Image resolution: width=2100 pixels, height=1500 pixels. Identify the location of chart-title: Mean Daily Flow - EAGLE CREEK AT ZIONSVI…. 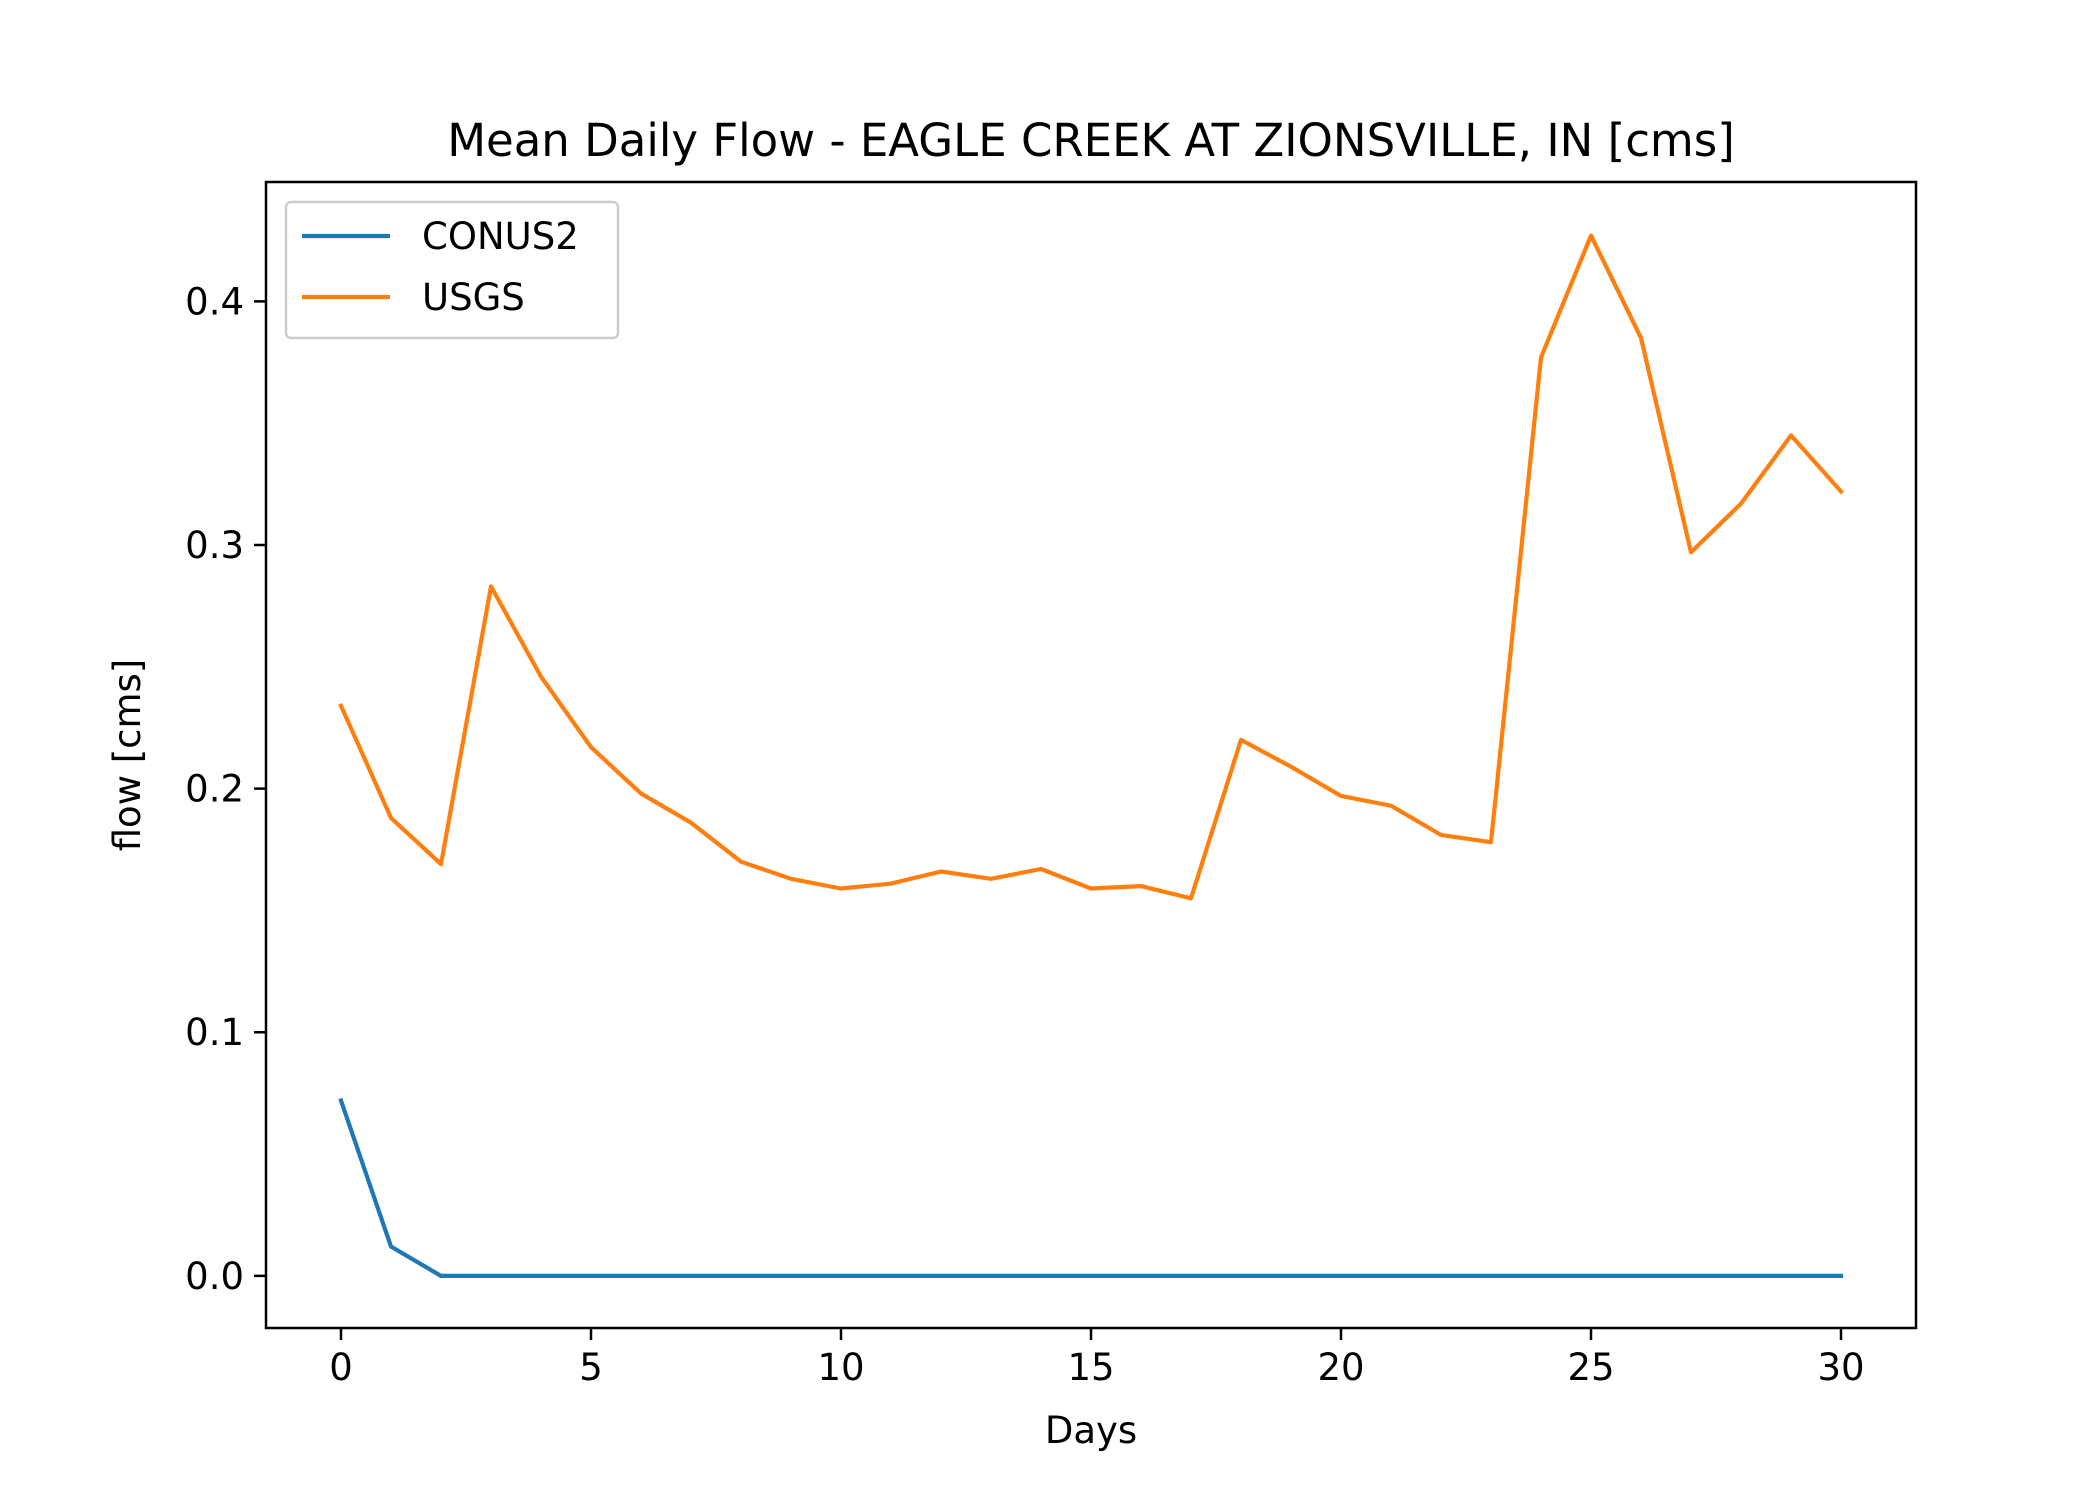
(1091, 140).